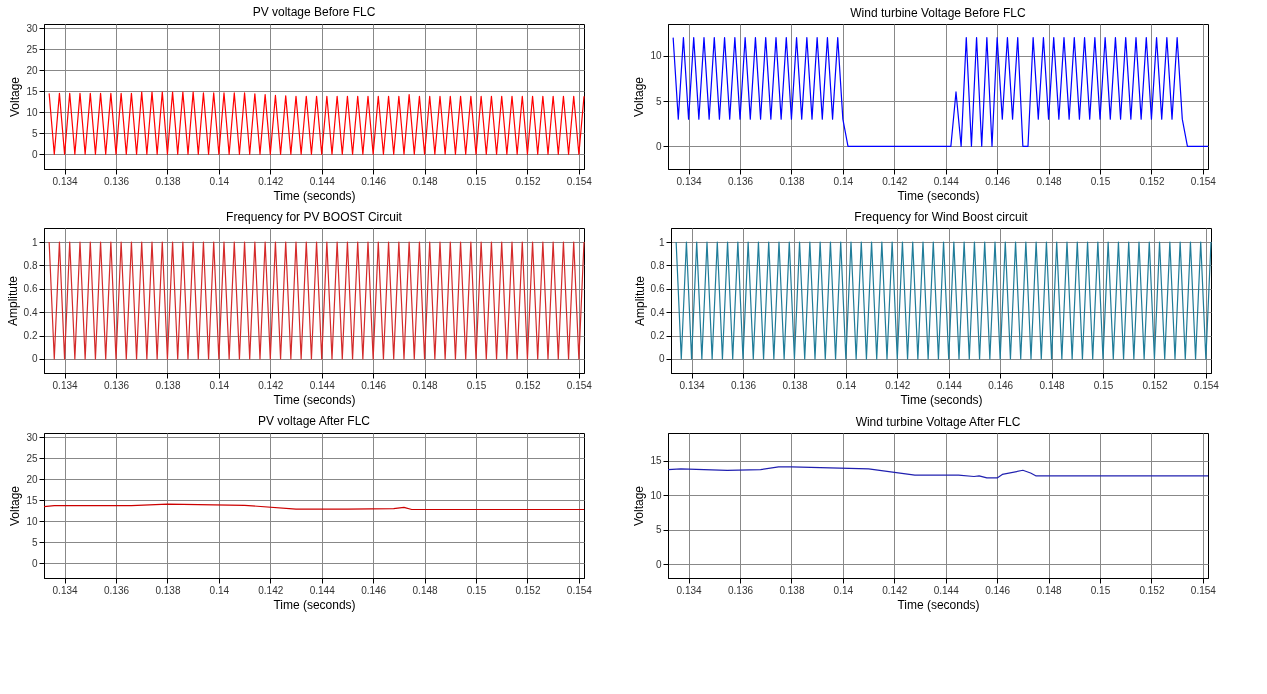 This screenshot has width=1267, height=694. I want to click on y-tick-label: 0.8, so click(30, 265).